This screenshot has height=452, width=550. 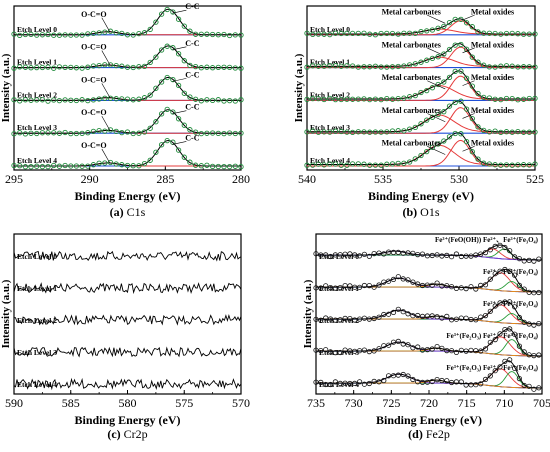 I want to click on etch-level-0: Etch Level 0 O-C=O C-C, so click(x=127, y=20).